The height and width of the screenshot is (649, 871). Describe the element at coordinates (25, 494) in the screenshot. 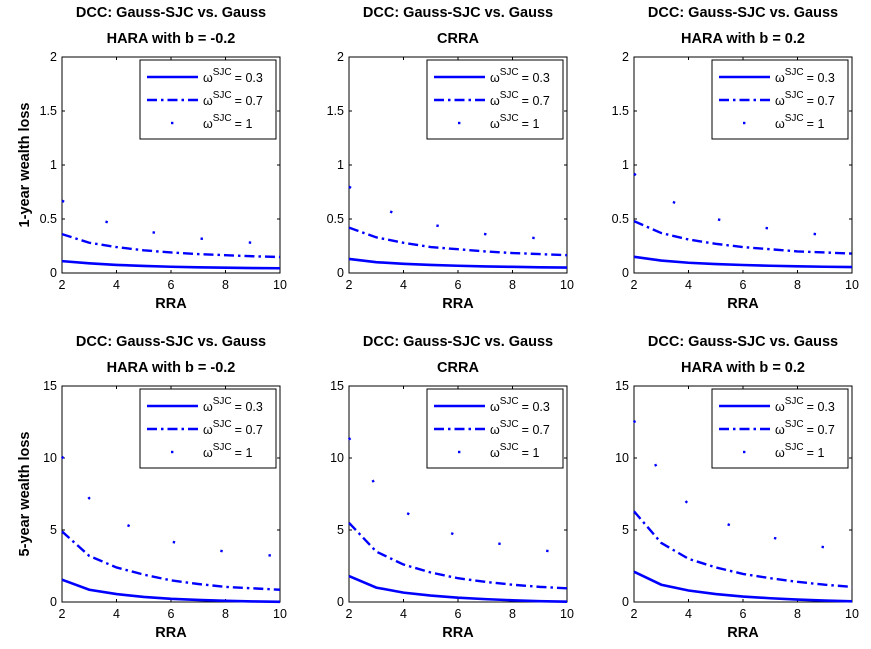

I see `y-axis-label: 5-year wealth loss` at that location.